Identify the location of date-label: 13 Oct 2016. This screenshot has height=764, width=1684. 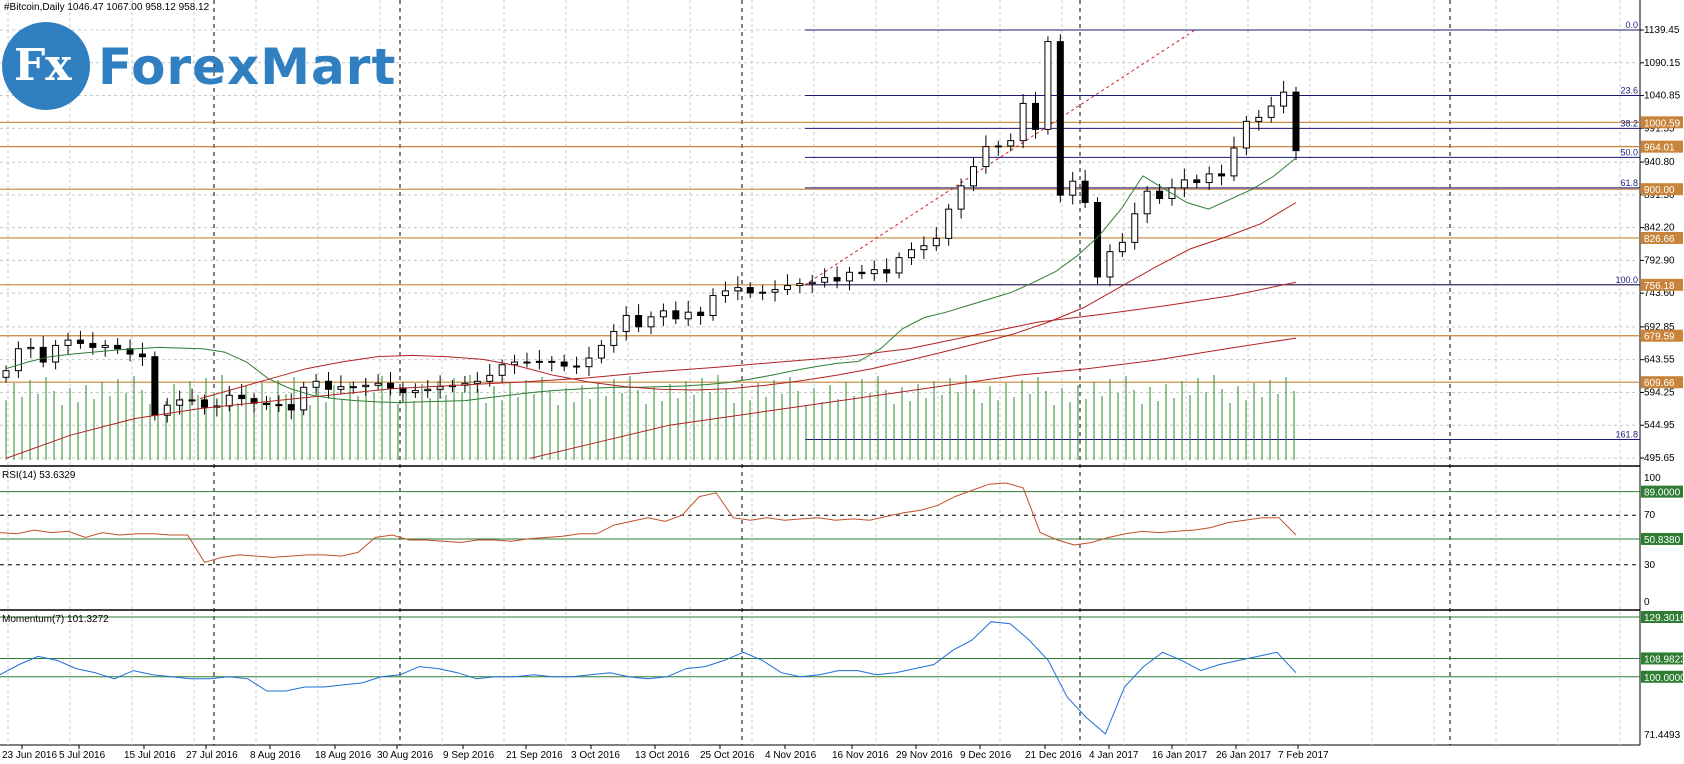
(662, 755).